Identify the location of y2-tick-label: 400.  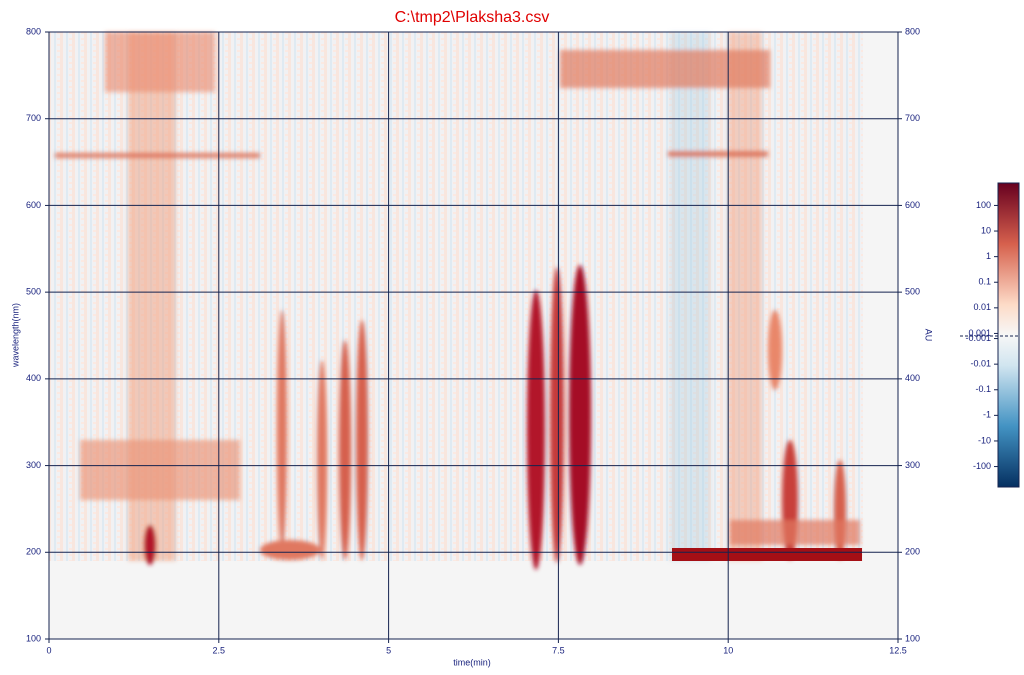
(912, 378).